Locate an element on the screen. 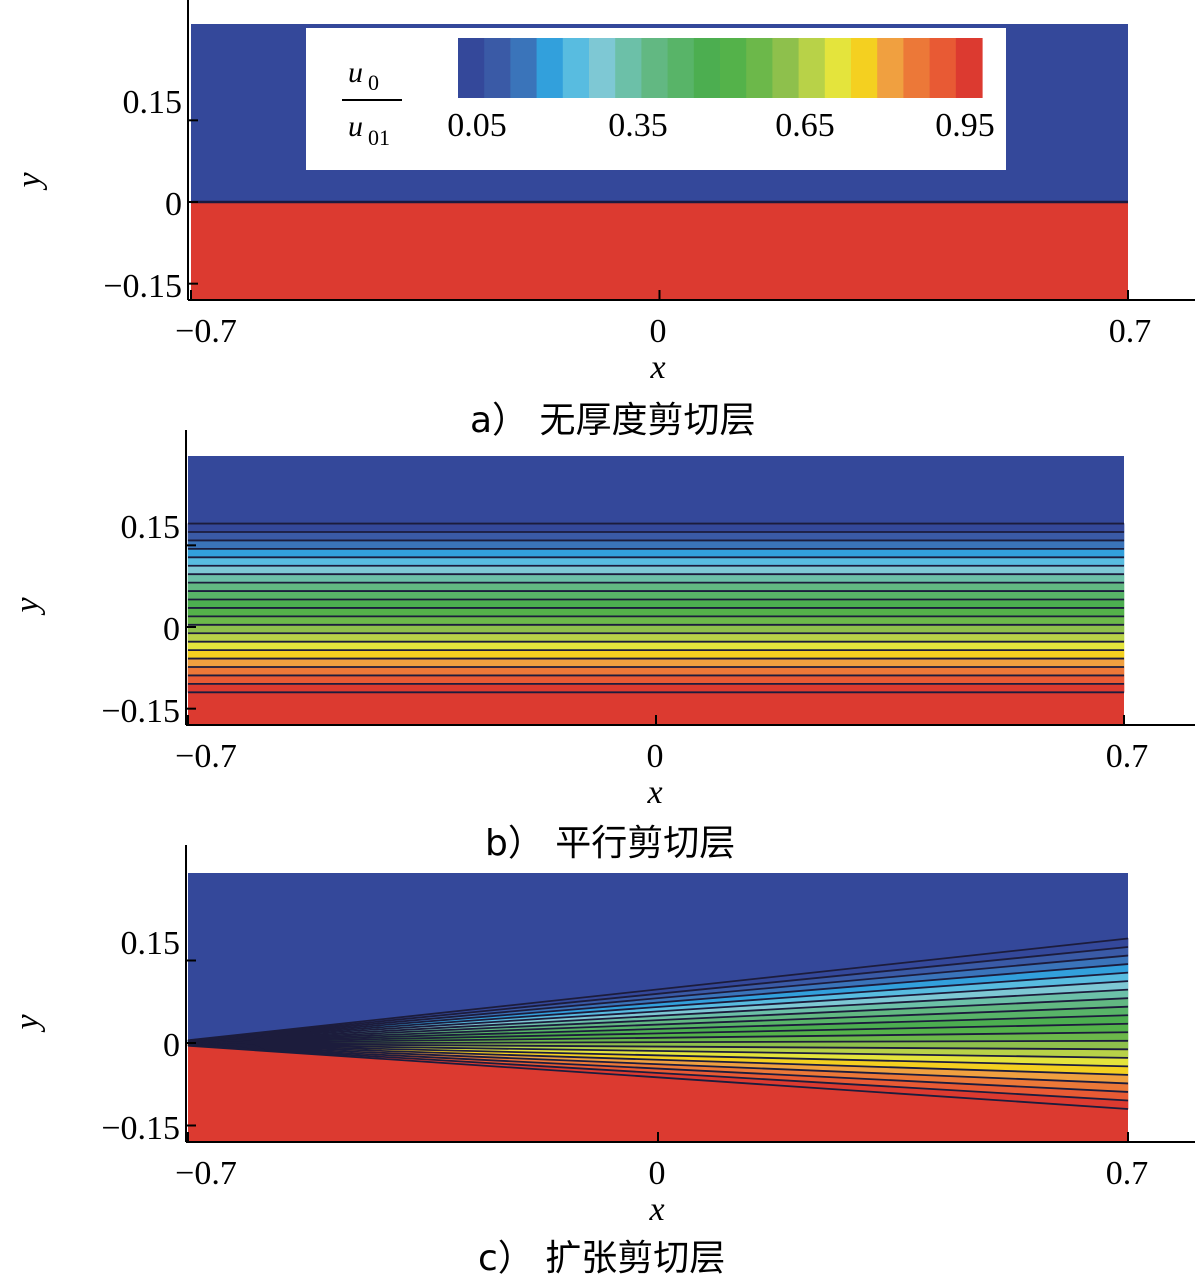 This screenshot has height=1285, width=1200. panel-a-ticks is located at coordinates (658, 209).